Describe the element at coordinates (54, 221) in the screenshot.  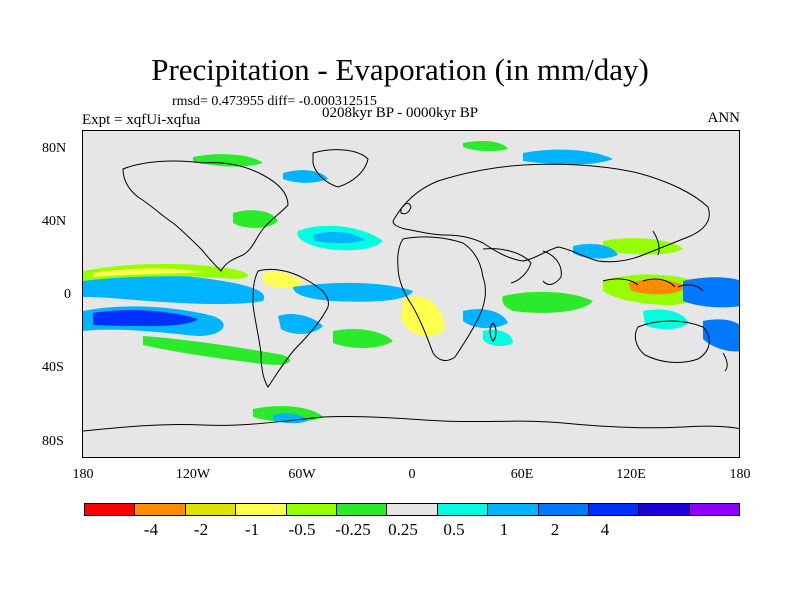
I see `lat-label-40n: 40N` at that location.